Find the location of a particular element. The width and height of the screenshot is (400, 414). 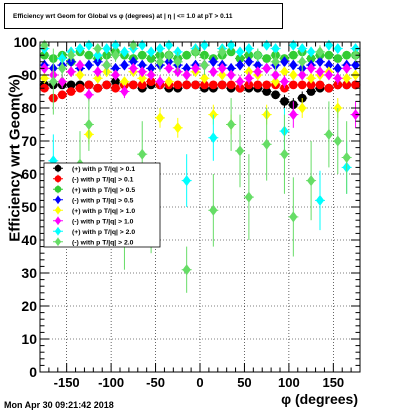

x-tick-label: -150 is located at coordinates (67, 382).